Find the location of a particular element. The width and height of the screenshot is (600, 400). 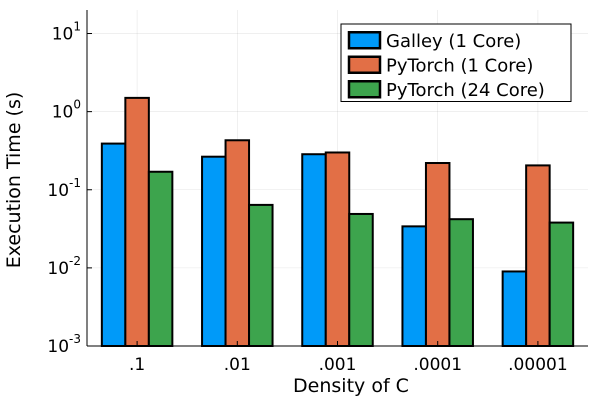

y-axis-label: Execution Time (s) is located at coordinates (14, 180).